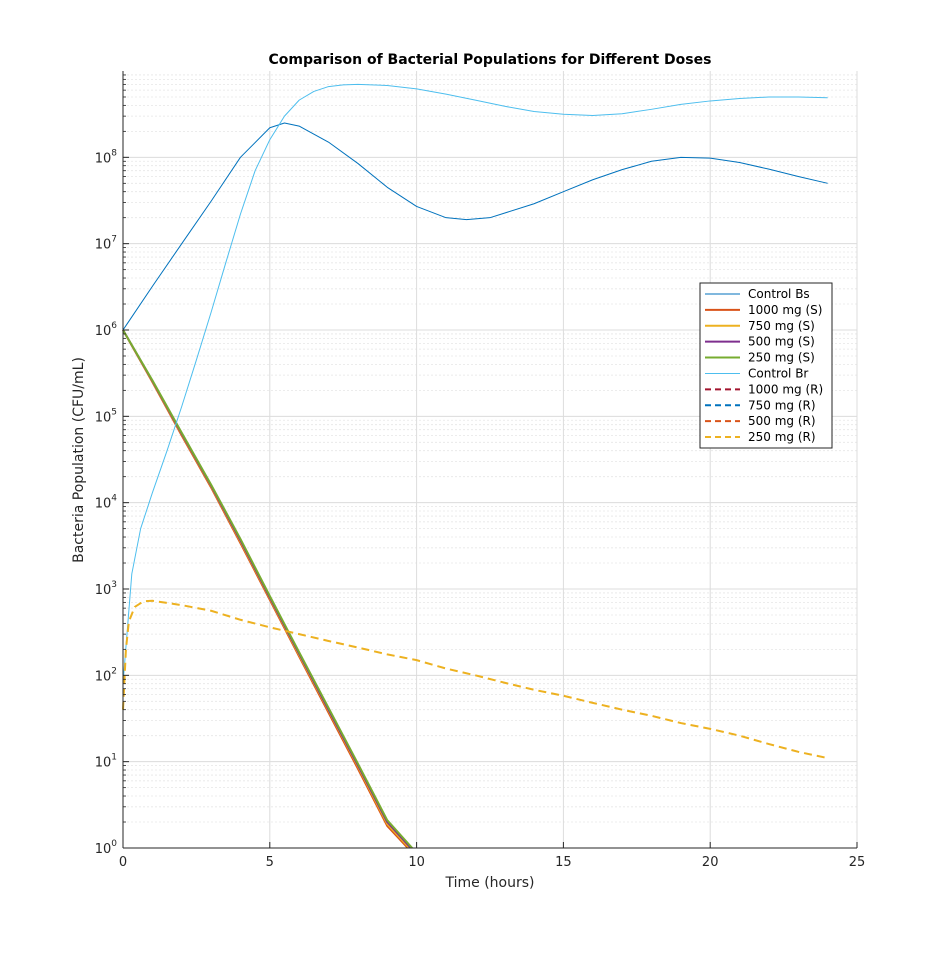  What do you see at coordinates (106, 244) in the screenshot?
I see `y-tick-label: 10⁷` at bounding box center [106, 244].